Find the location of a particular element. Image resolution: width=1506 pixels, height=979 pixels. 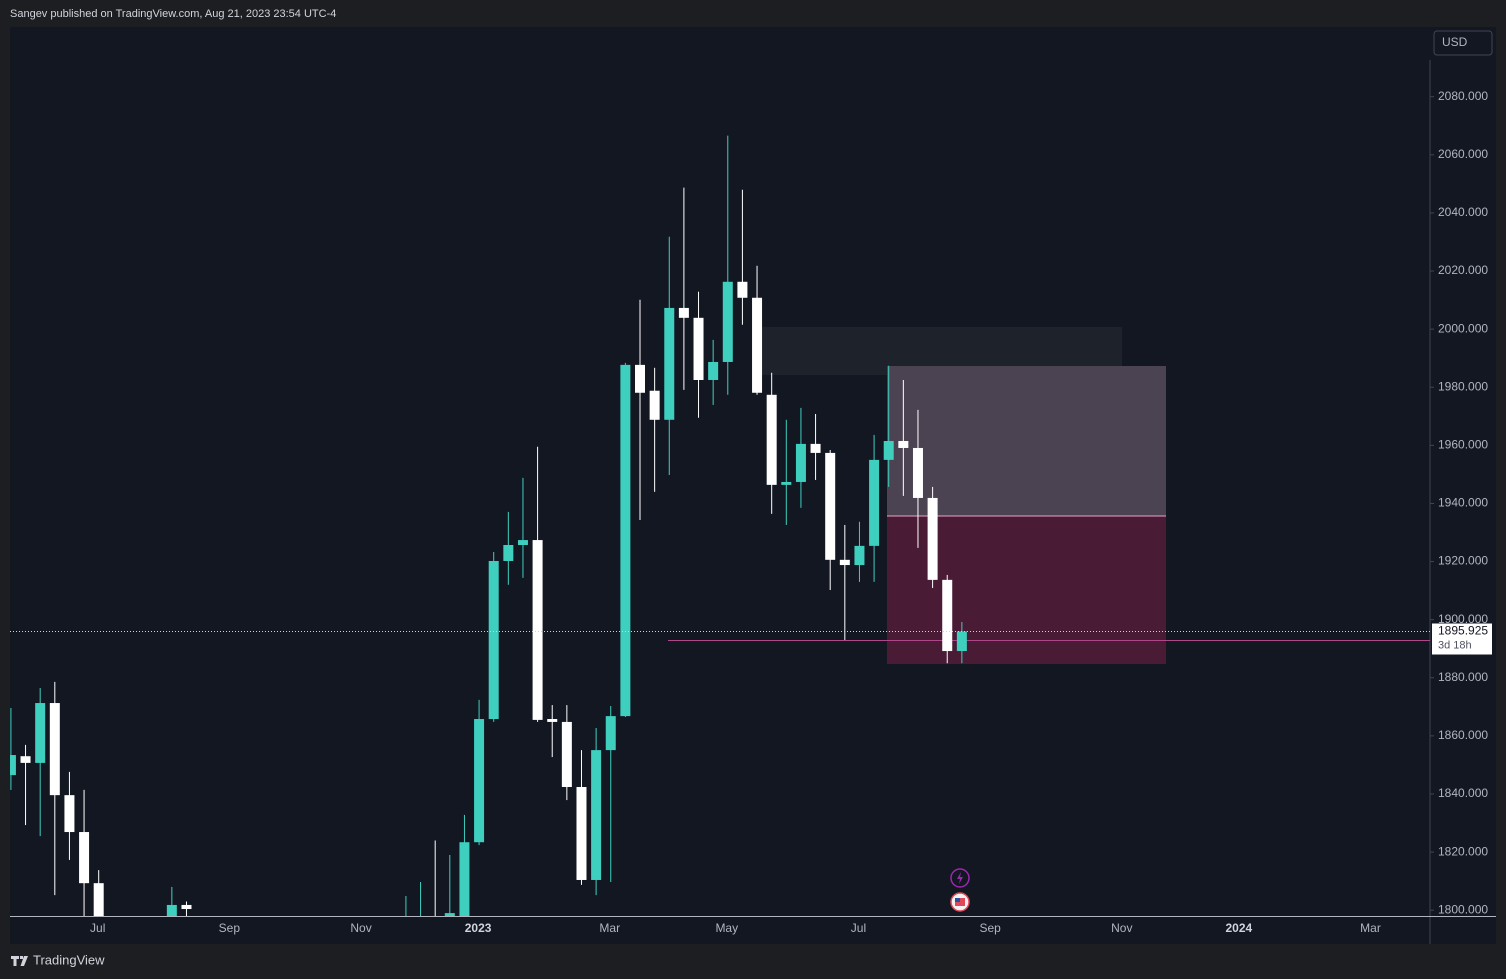

logo-mark is located at coordinates (19, 961).